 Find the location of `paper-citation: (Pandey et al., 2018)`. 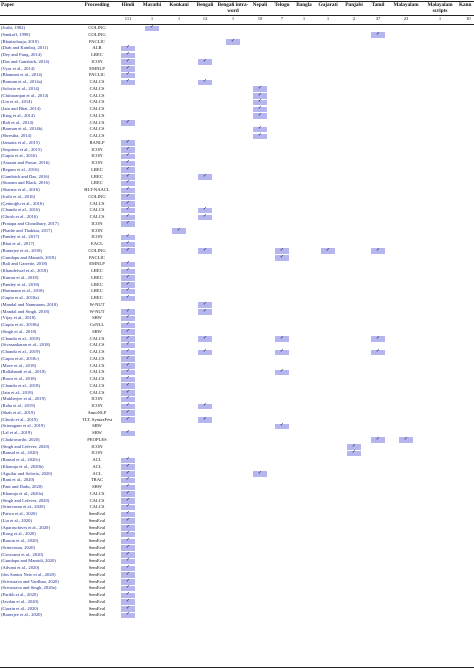

paper-citation: (Pandey et al., 2018) is located at coordinates (20, 284).